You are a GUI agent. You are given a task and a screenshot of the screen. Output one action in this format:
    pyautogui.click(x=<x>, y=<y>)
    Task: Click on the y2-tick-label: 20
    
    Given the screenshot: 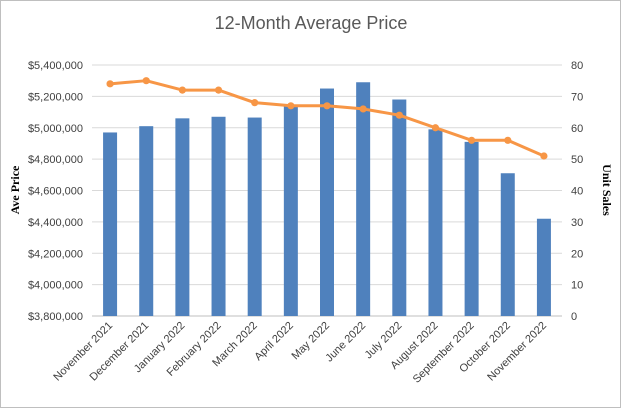 What is the action you would take?
    pyautogui.click(x=577, y=254)
    